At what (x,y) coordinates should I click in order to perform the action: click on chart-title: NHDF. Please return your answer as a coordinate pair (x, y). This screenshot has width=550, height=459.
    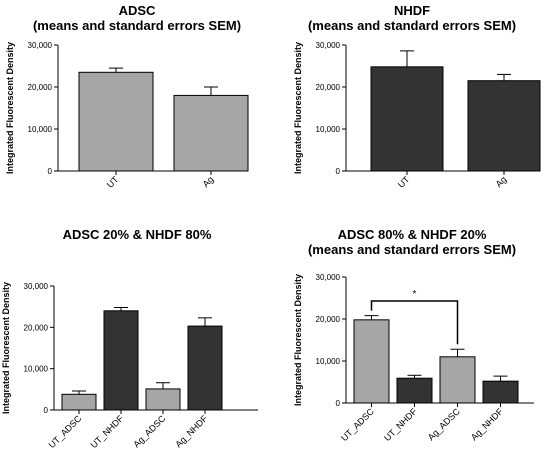
    Looking at the image, I should click on (412, 10).